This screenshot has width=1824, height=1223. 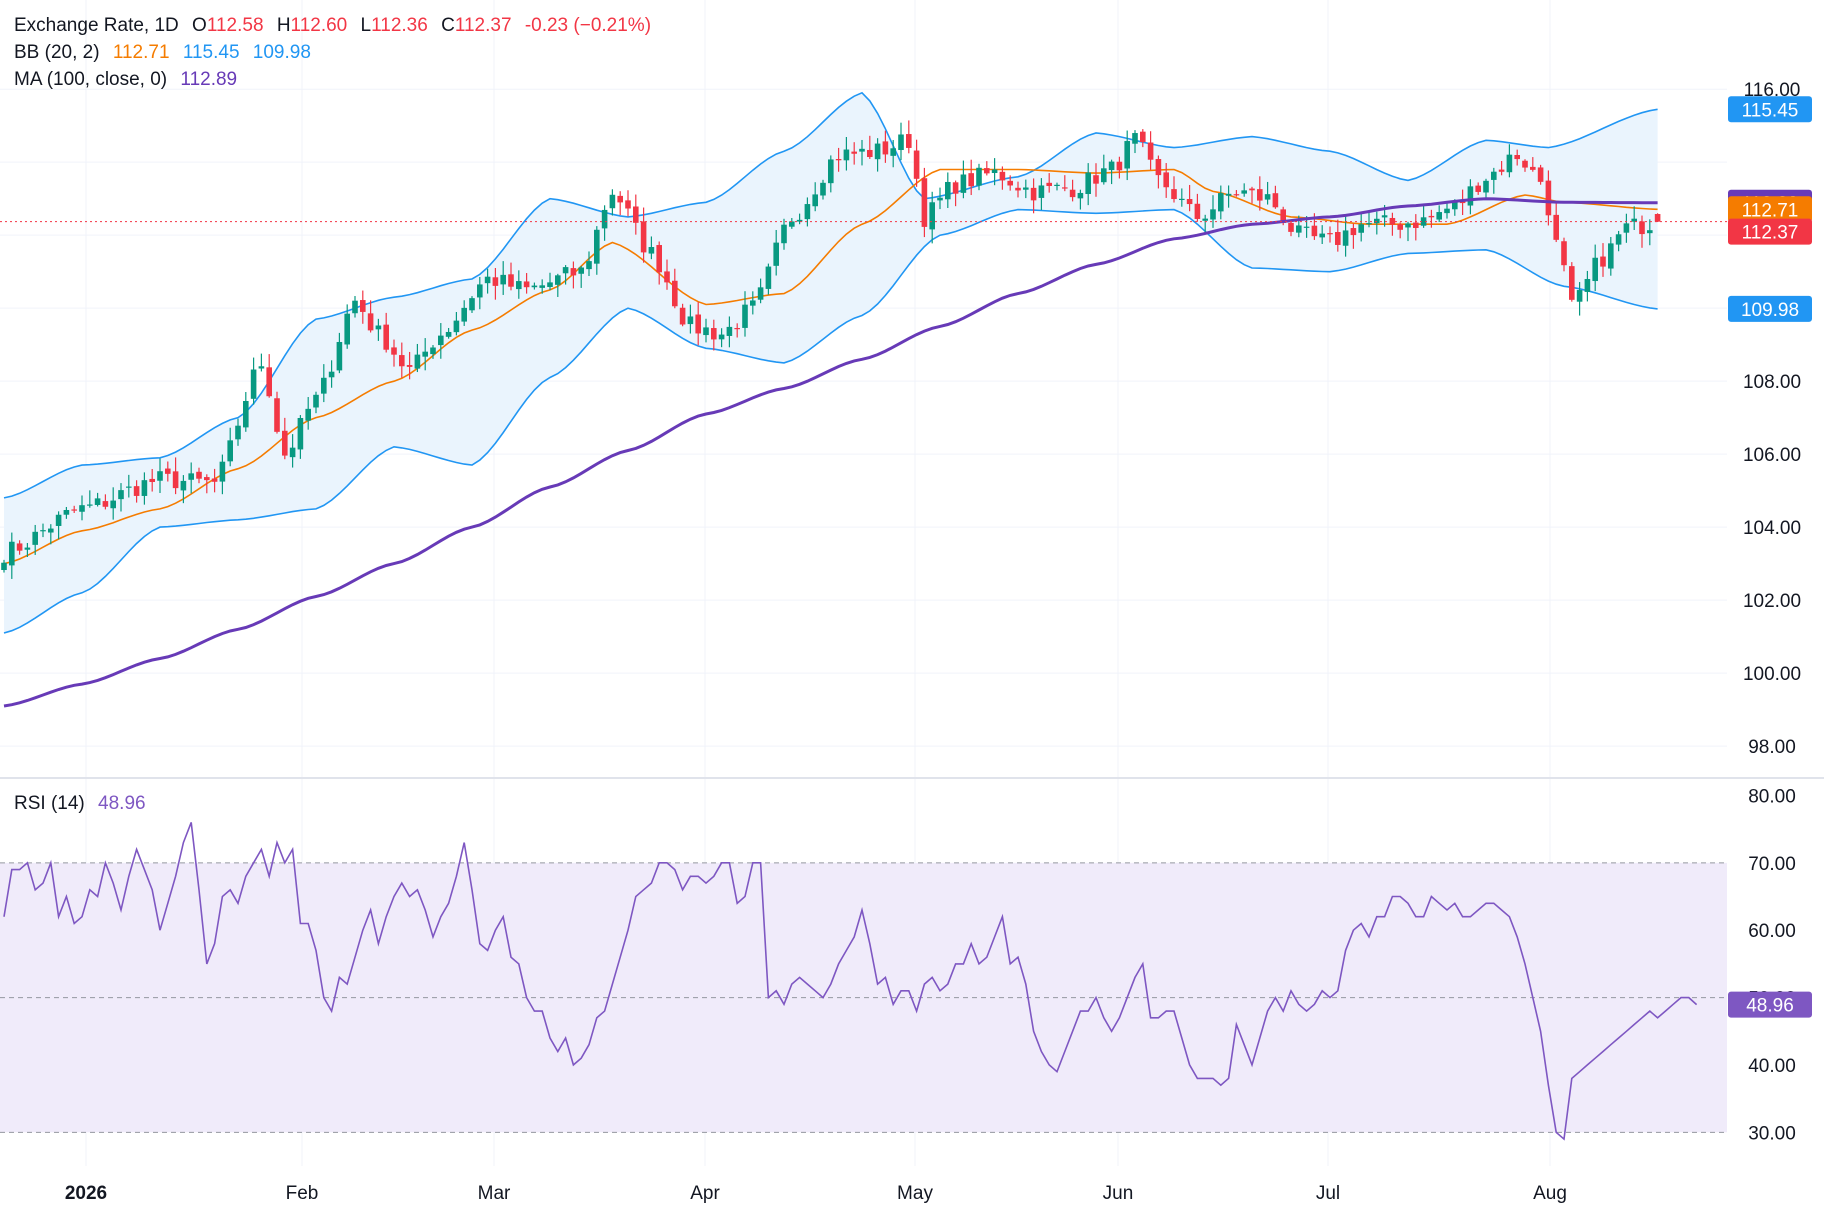 I want to click on bb-legend: BB (20, 2) 112.71 115.45 109.98, so click(x=166, y=52).